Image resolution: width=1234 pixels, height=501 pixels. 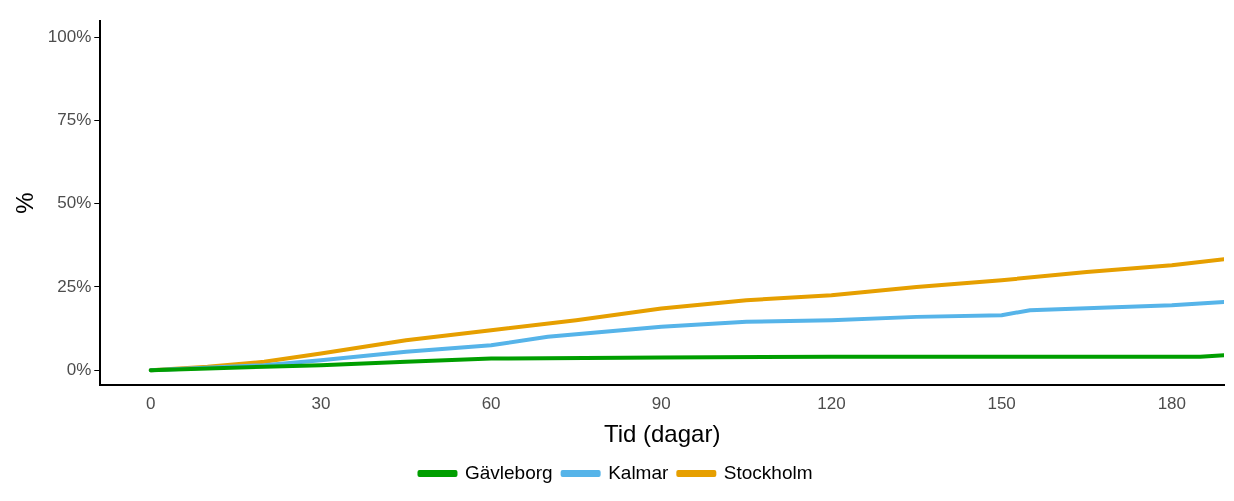 What do you see at coordinates (1001, 403) in the screenshot?
I see `x-tick-label: 150` at bounding box center [1001, 403].